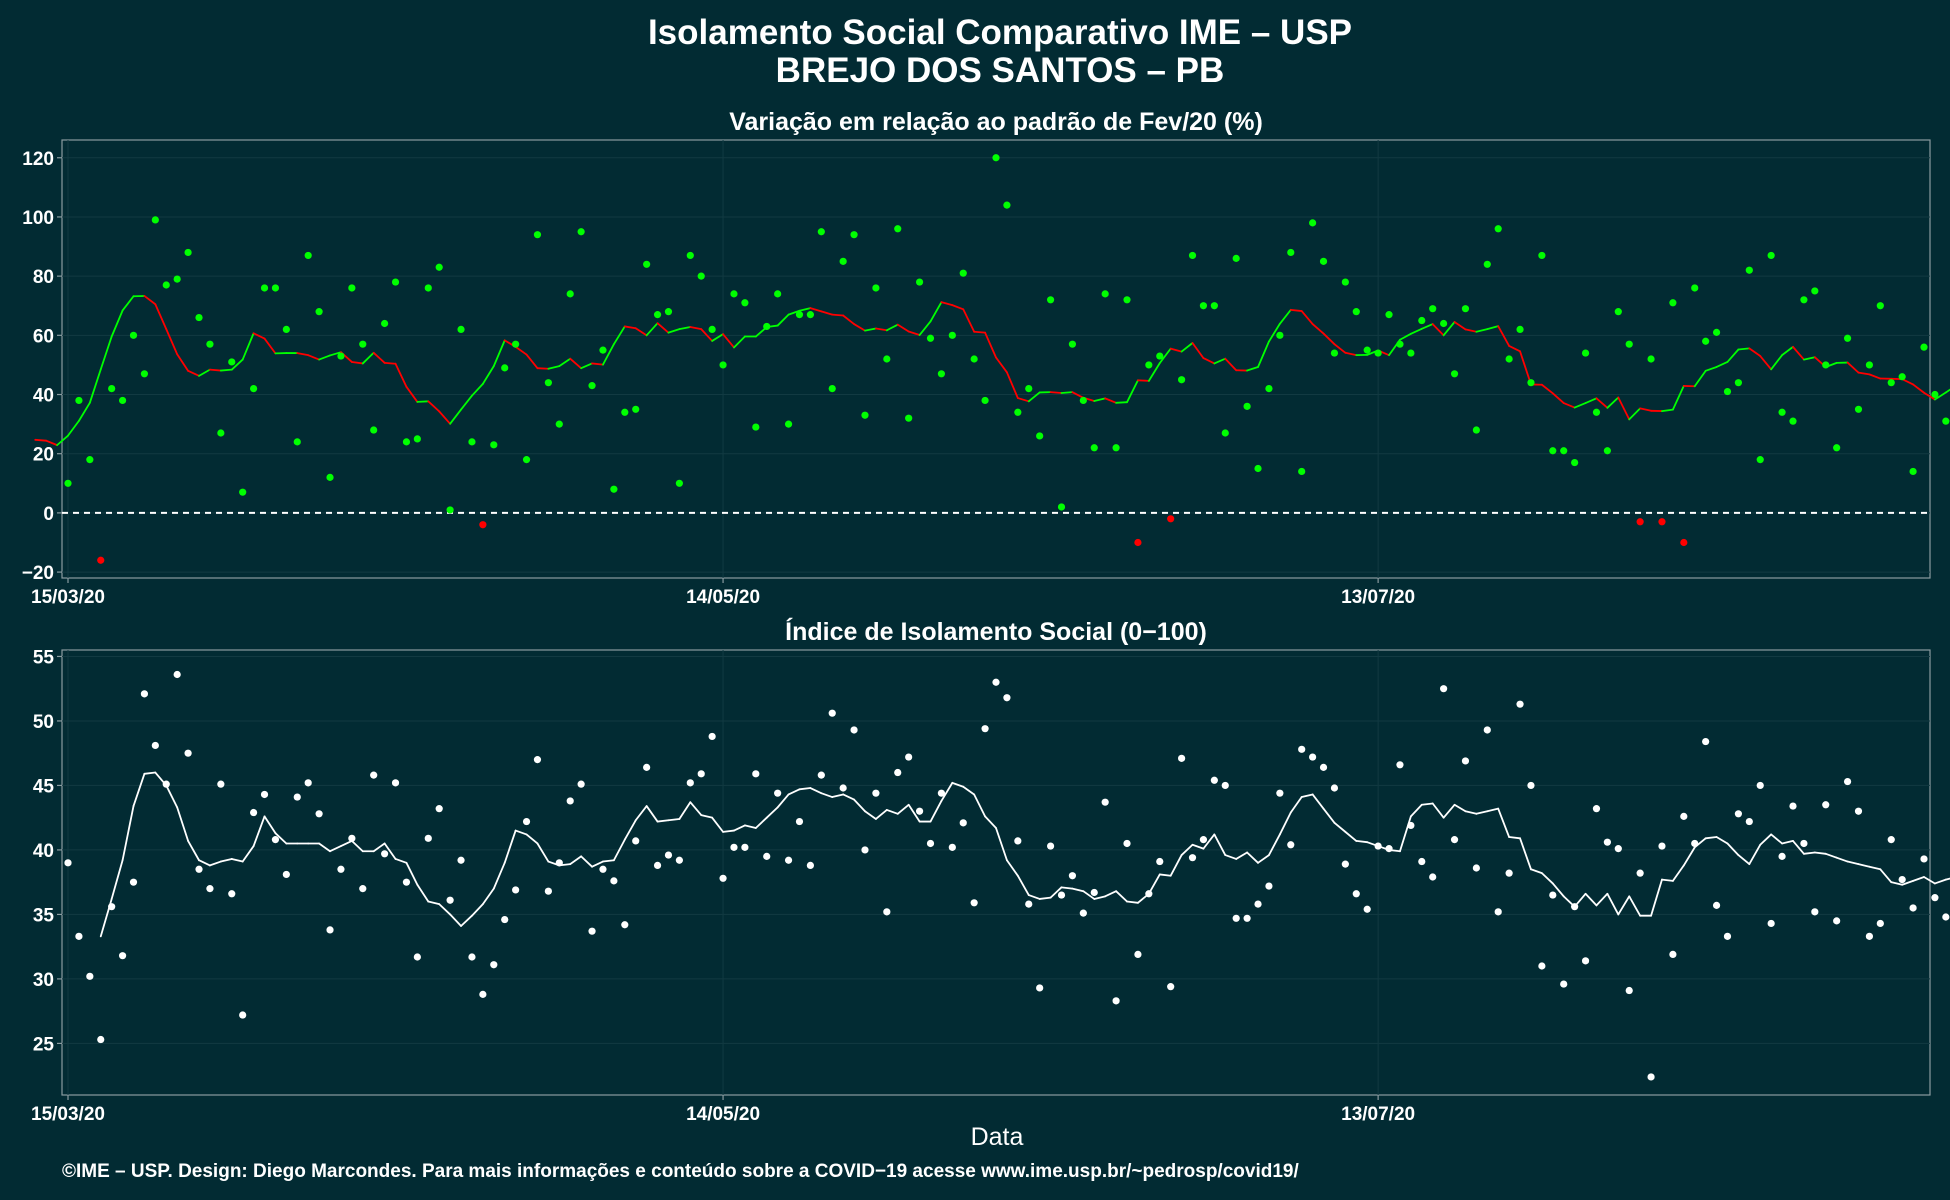  What do you see at coordinates (43, 396) in the screenshot?
I see `variation-y-tick-label: 40` at bounding box center [43, 396].